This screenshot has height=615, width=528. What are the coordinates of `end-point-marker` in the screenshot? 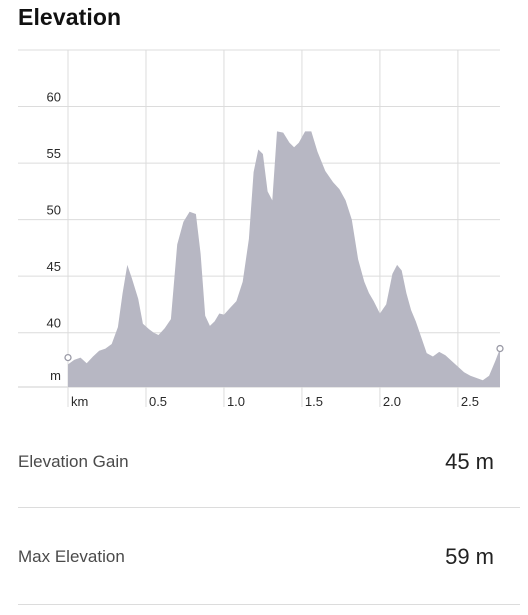 It's located at (500, 348).